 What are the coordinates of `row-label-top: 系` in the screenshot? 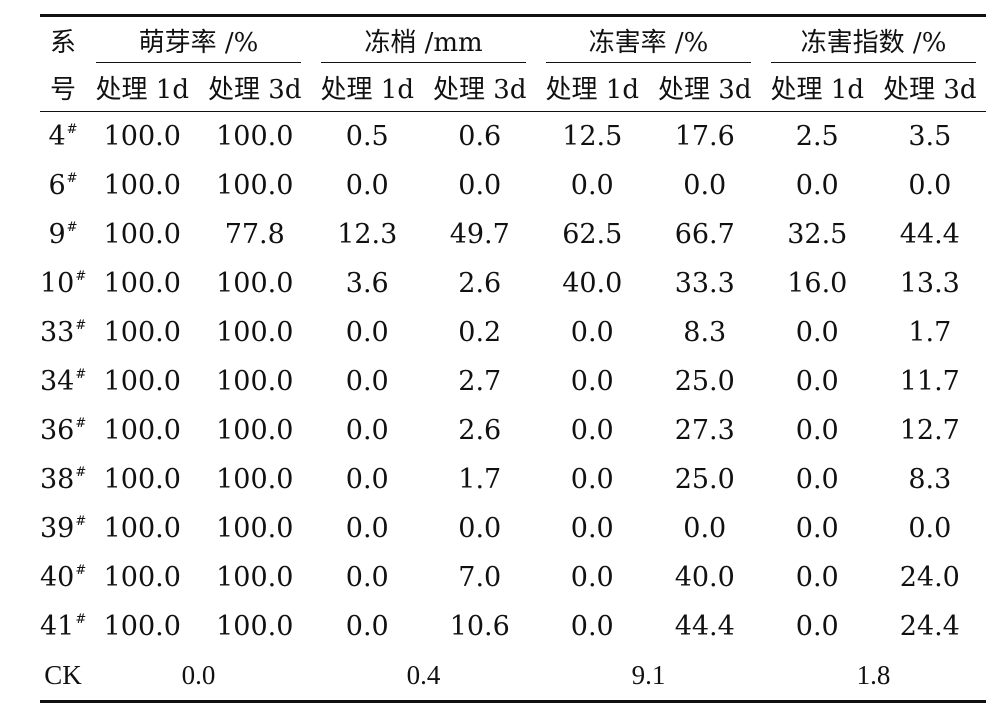 It's located at (62, 42).